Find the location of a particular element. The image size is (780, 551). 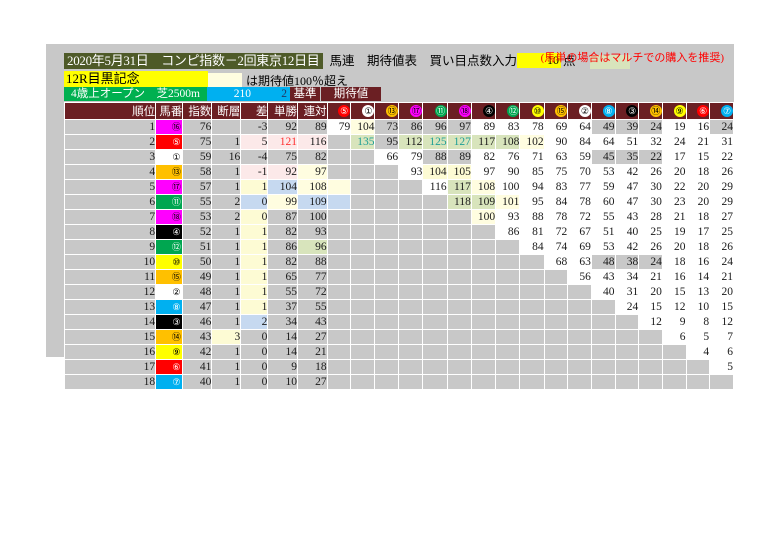

horse-number-circle-icon: ⑱ is located at coordinates (176, 217).